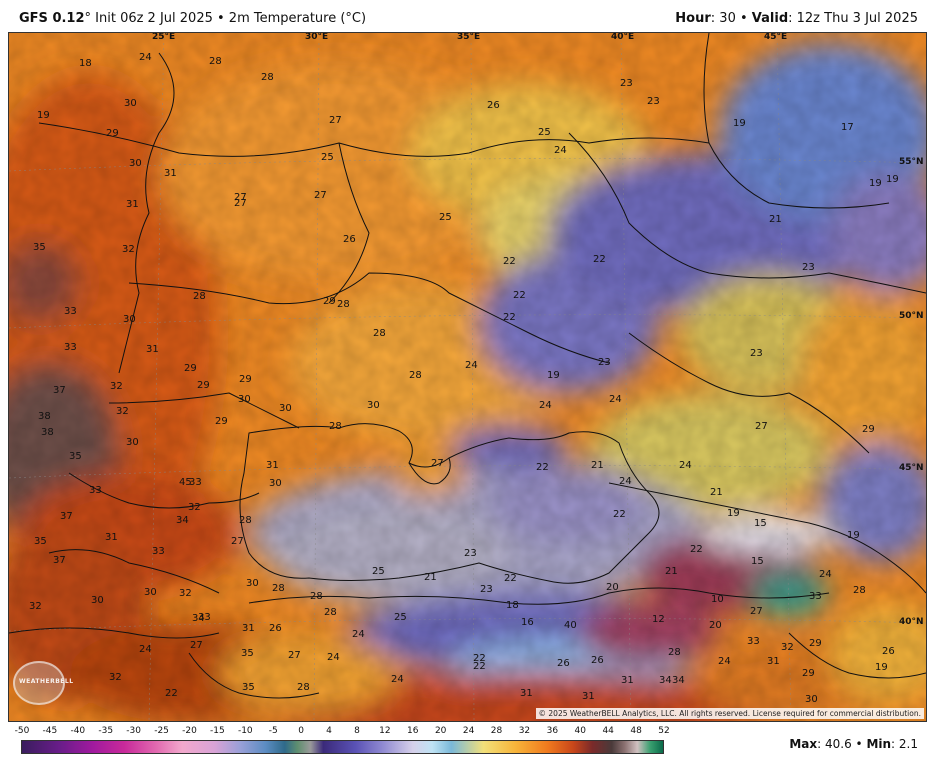 The height and width of the screenshot is (768, 935). Describe the element at coordinates (496, 731) in the screenshot. I see `legend-tick-label: 28` at that location.